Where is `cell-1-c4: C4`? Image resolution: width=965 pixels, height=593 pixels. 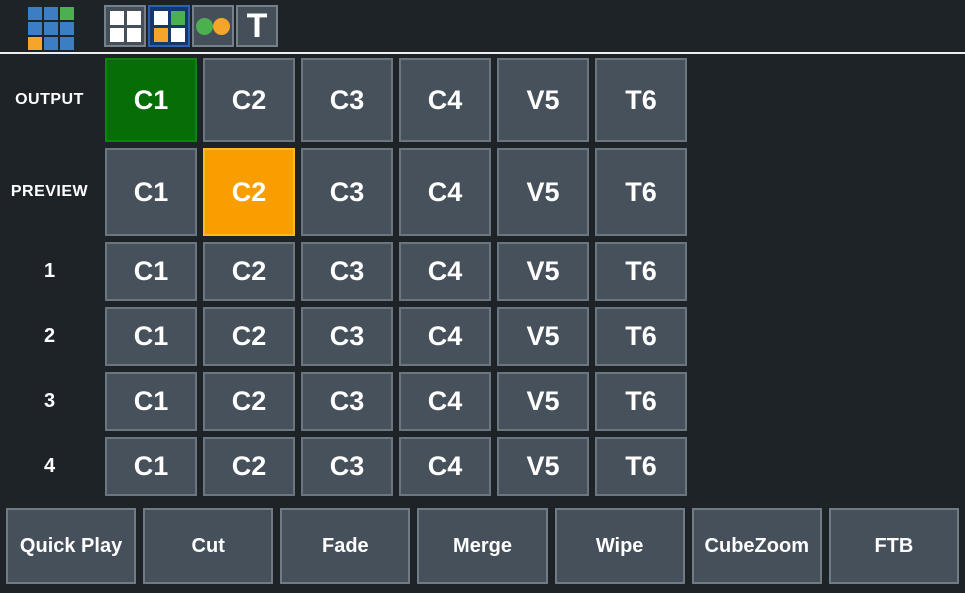
cell-1-c4: C4 is located at coordinates (445, 271).